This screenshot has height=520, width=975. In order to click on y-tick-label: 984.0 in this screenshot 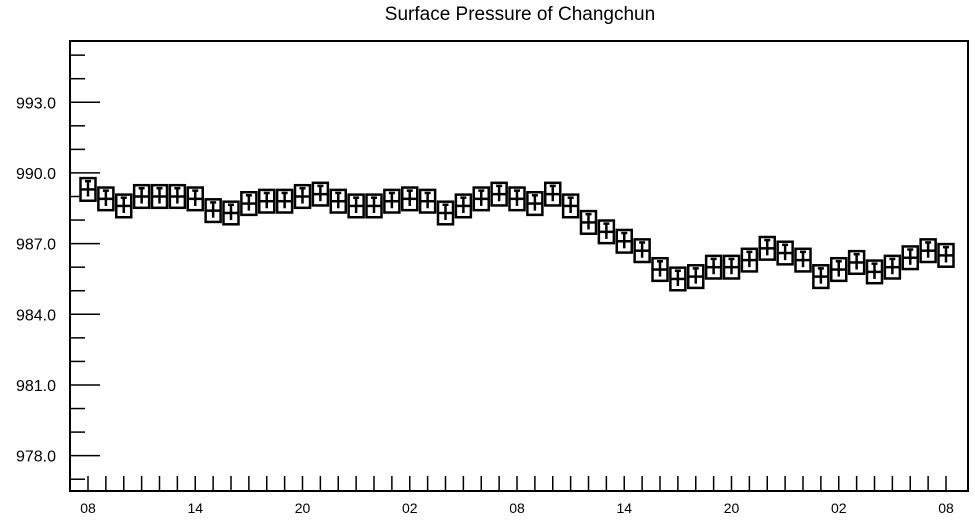, I will do `click(36, 315)`.